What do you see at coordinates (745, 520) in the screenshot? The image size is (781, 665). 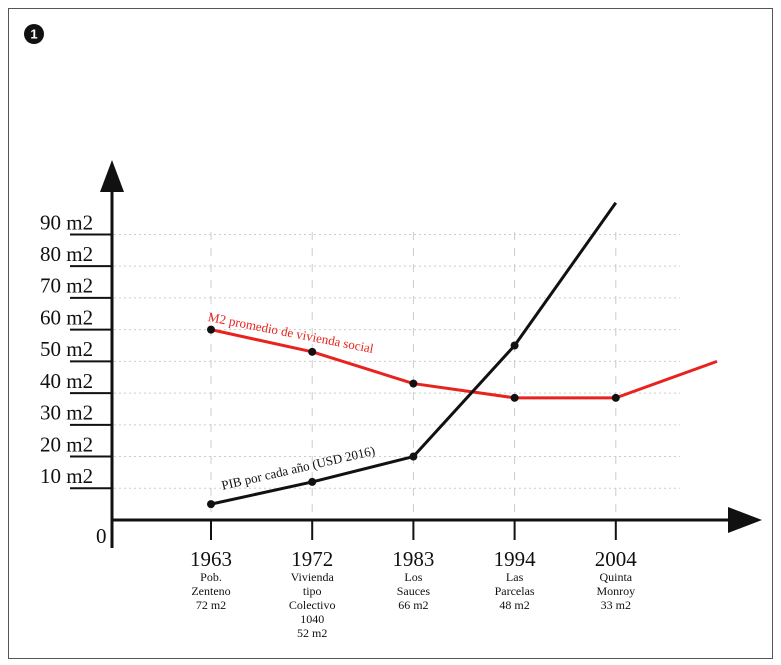 I see `x-arrow` at bounding box center [745, 520].